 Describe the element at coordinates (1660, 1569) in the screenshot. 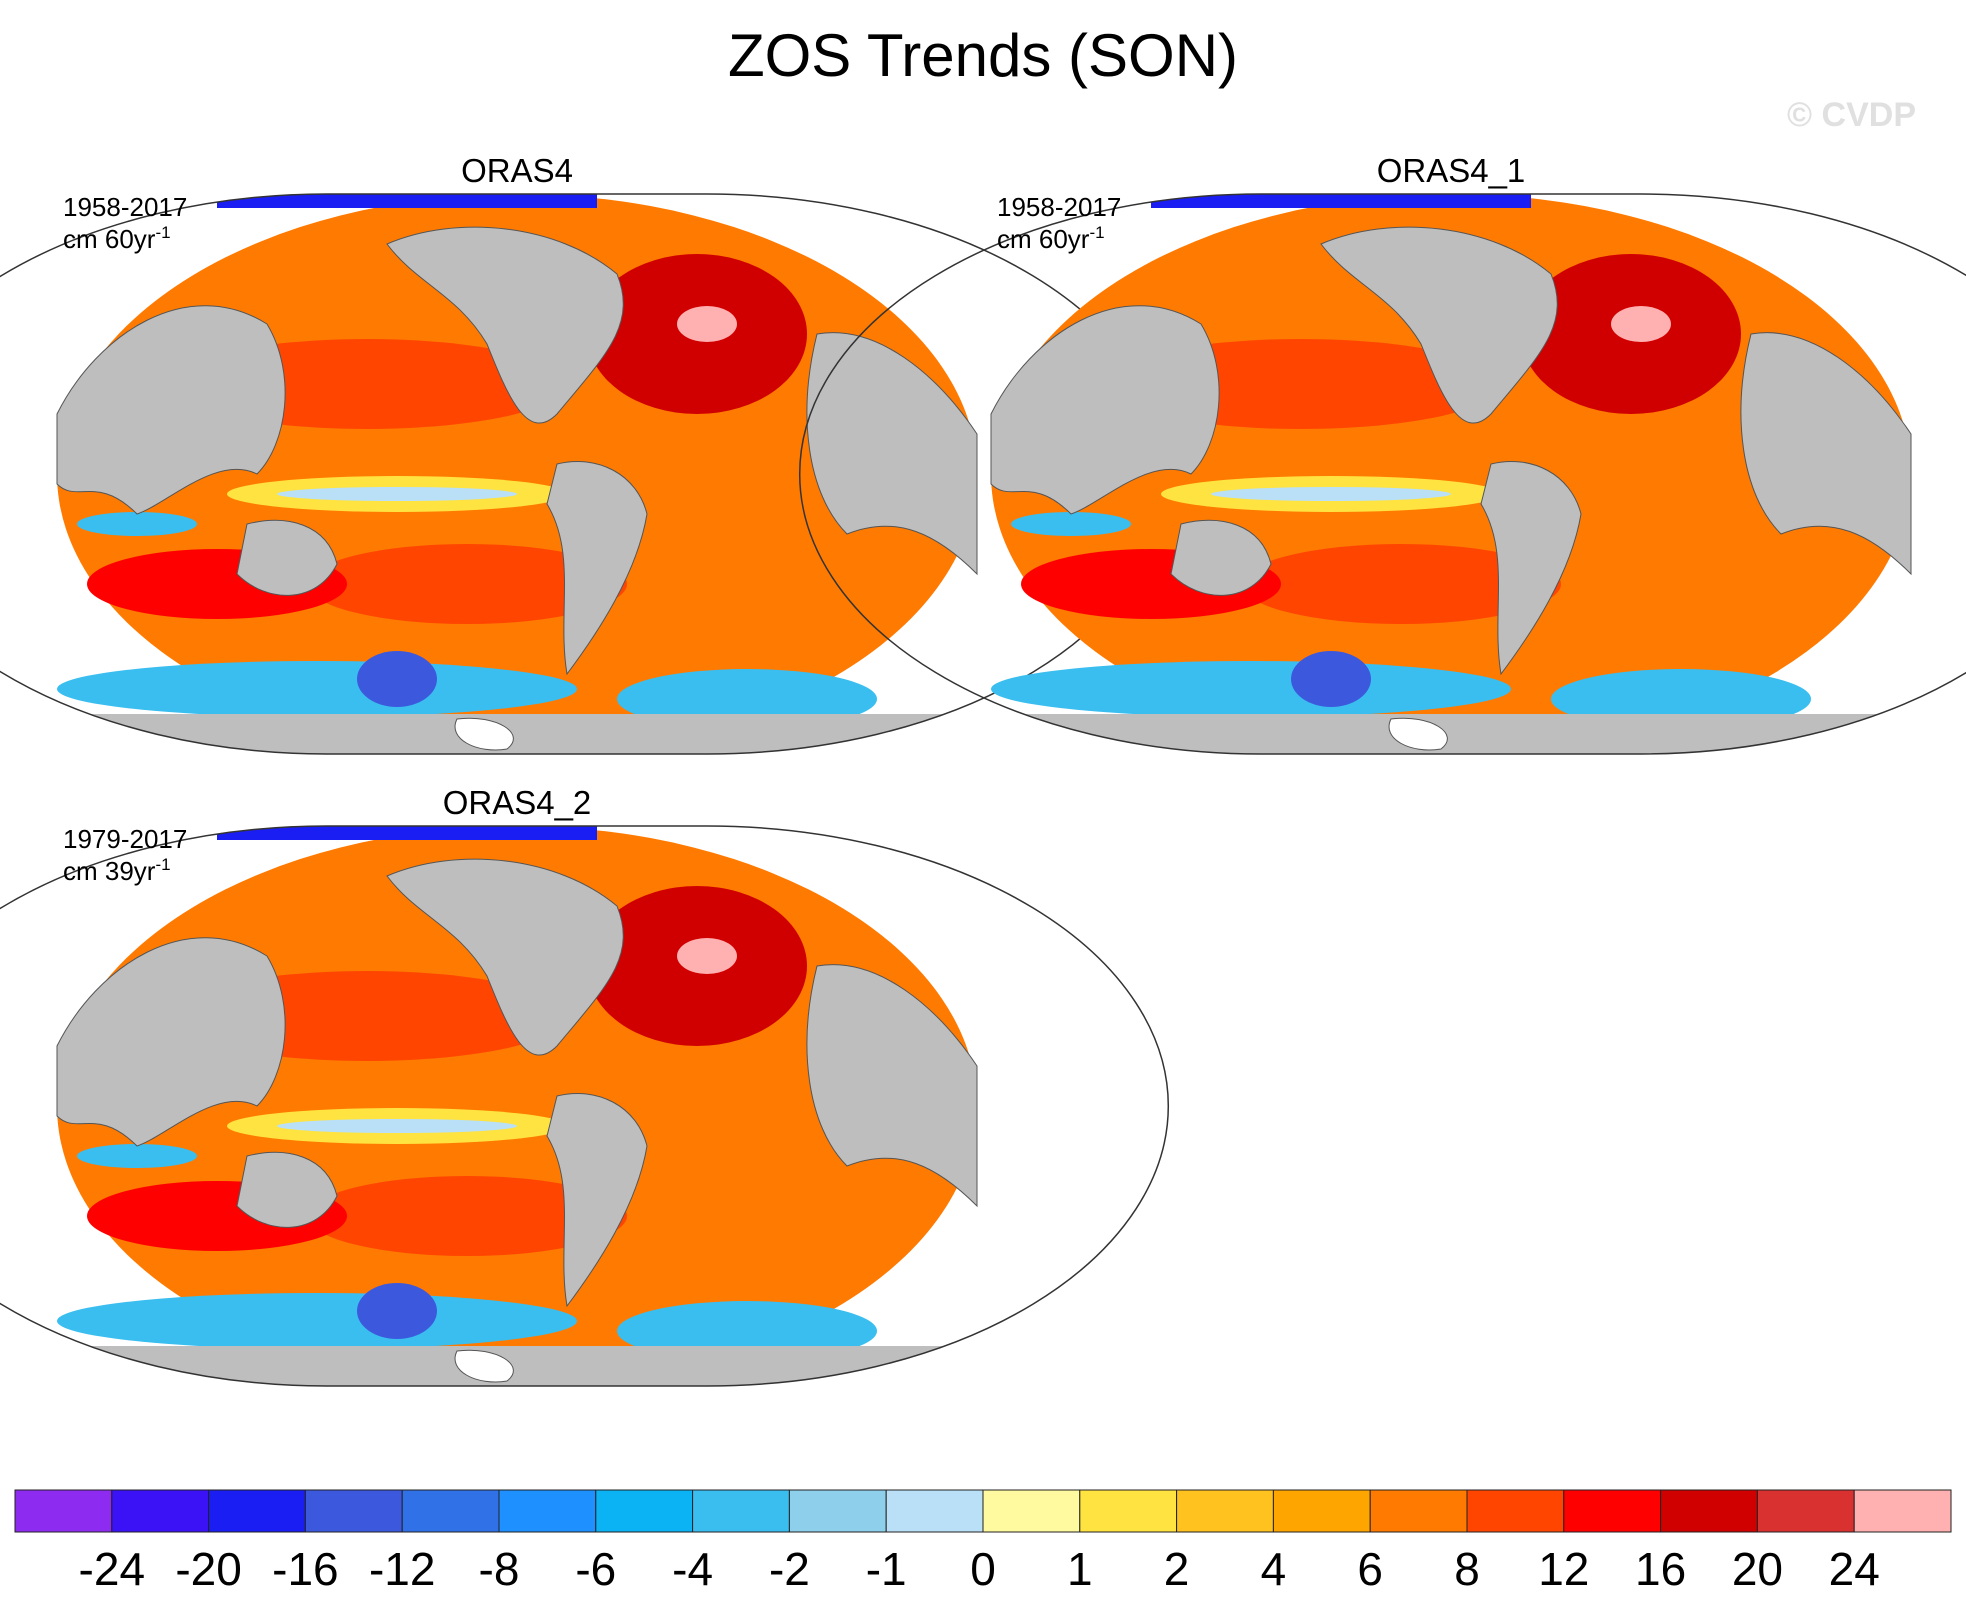

I see `colorbar-label: 16` at that location.